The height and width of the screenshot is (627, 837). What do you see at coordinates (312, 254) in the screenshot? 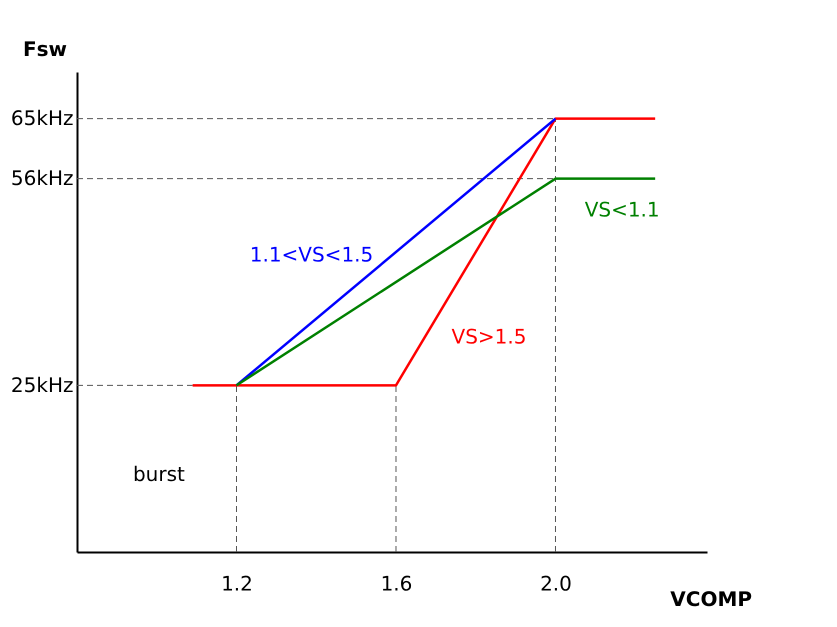
I see `series-label: 1.1<VS<1.5` at bounding box center [312, 254].